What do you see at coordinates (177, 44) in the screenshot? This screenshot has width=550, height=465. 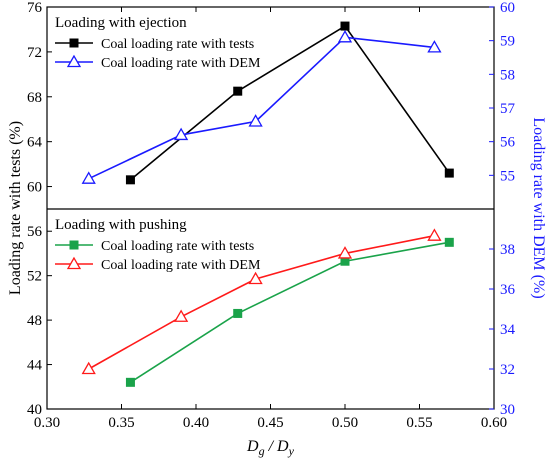 I see `legend-label-ejection-0: Coal loading rate with tests` at bounding box center [177, 44].